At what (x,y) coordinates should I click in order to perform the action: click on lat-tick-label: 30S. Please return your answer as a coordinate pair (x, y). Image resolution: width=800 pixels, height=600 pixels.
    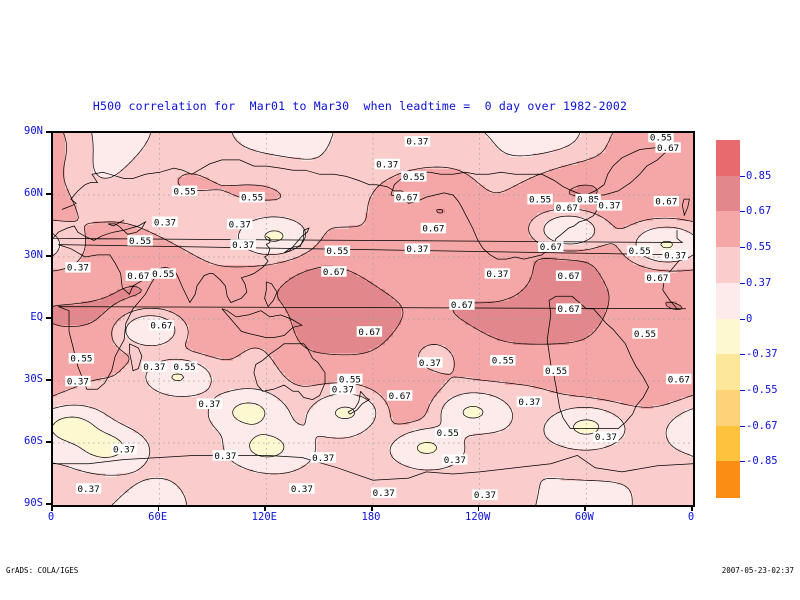
    Looking at the image, I should click on (33, 379).